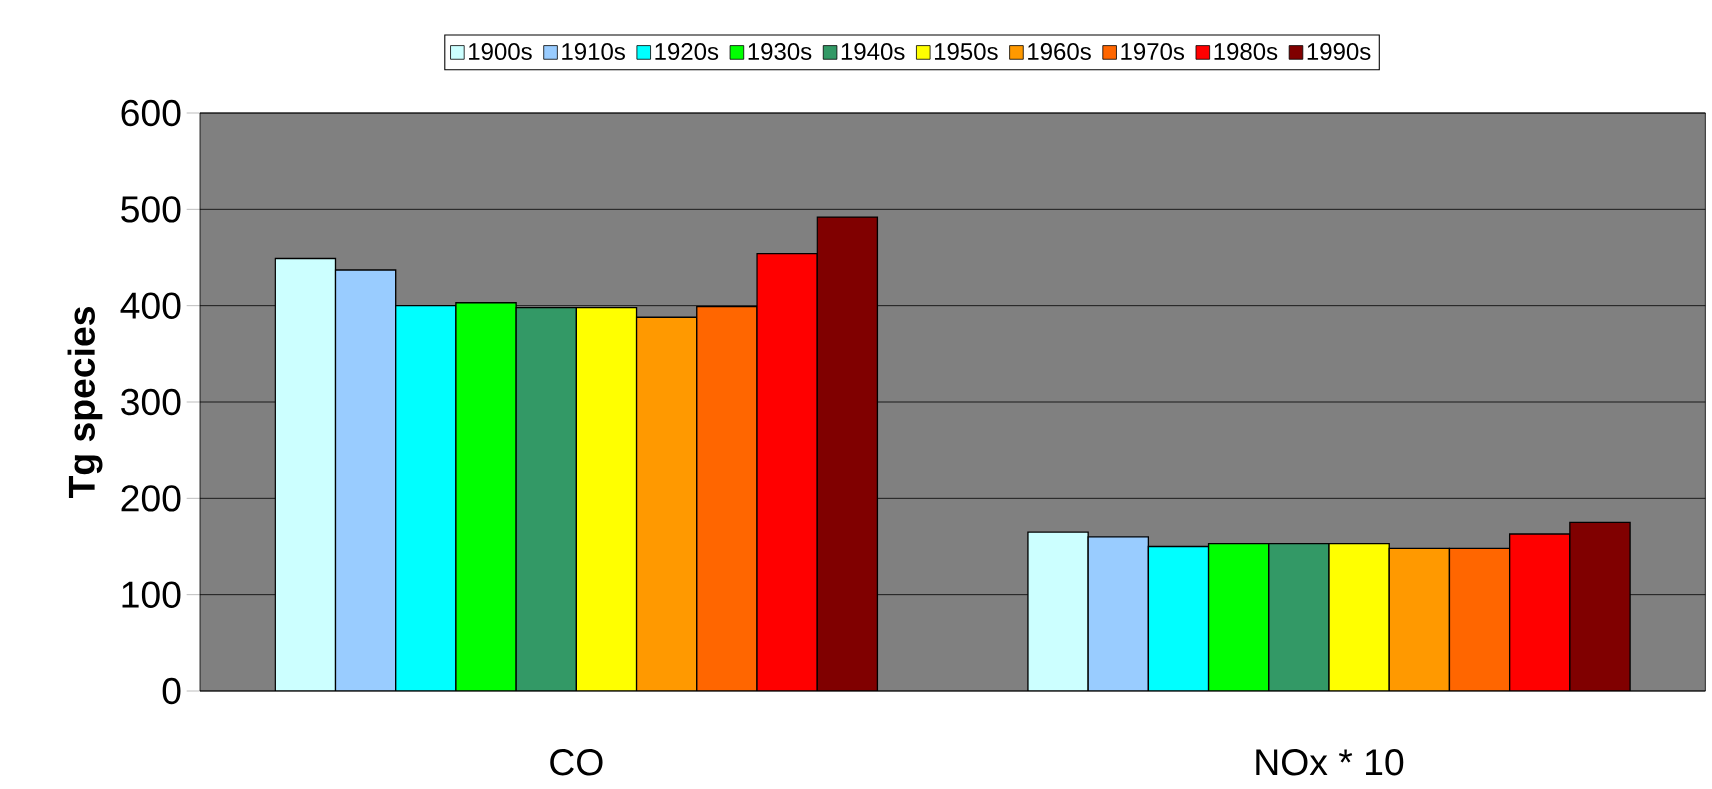  What do you see at coordinates (873, 52) in the screenshot?
I see `legend-label: 1940s` at bounding box center [873, 52].